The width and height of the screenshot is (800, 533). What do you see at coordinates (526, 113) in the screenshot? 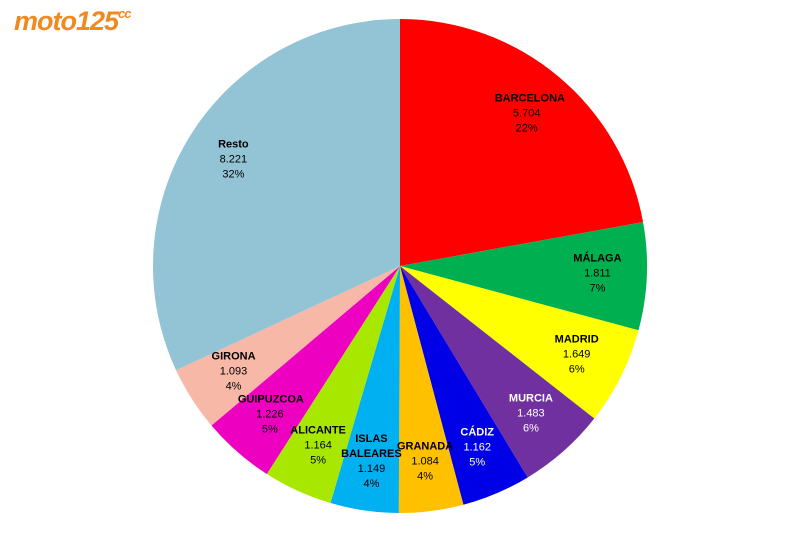
I see `value-label: 5.704` at bounding box center [526, 113].